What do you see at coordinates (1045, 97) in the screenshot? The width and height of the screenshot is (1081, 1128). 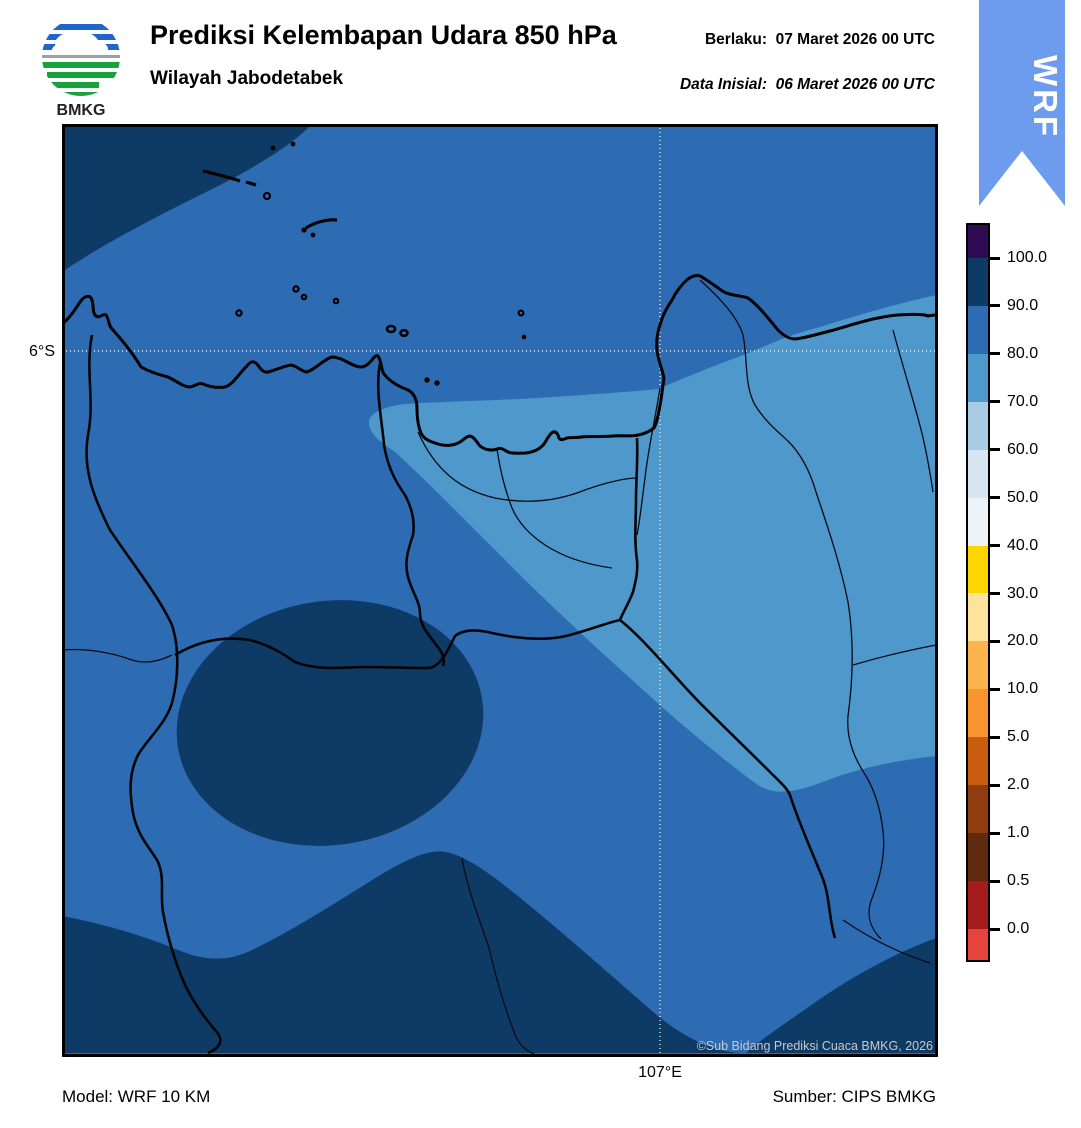 I see `ribbon-label: WRF` at bounding box center [1045, 97].